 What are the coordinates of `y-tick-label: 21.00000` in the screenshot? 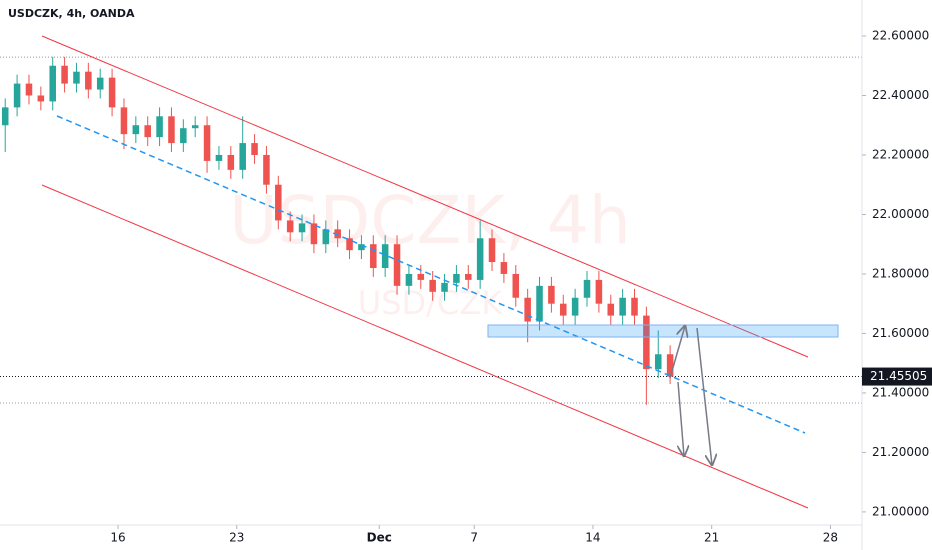 It's located at (900, 511).